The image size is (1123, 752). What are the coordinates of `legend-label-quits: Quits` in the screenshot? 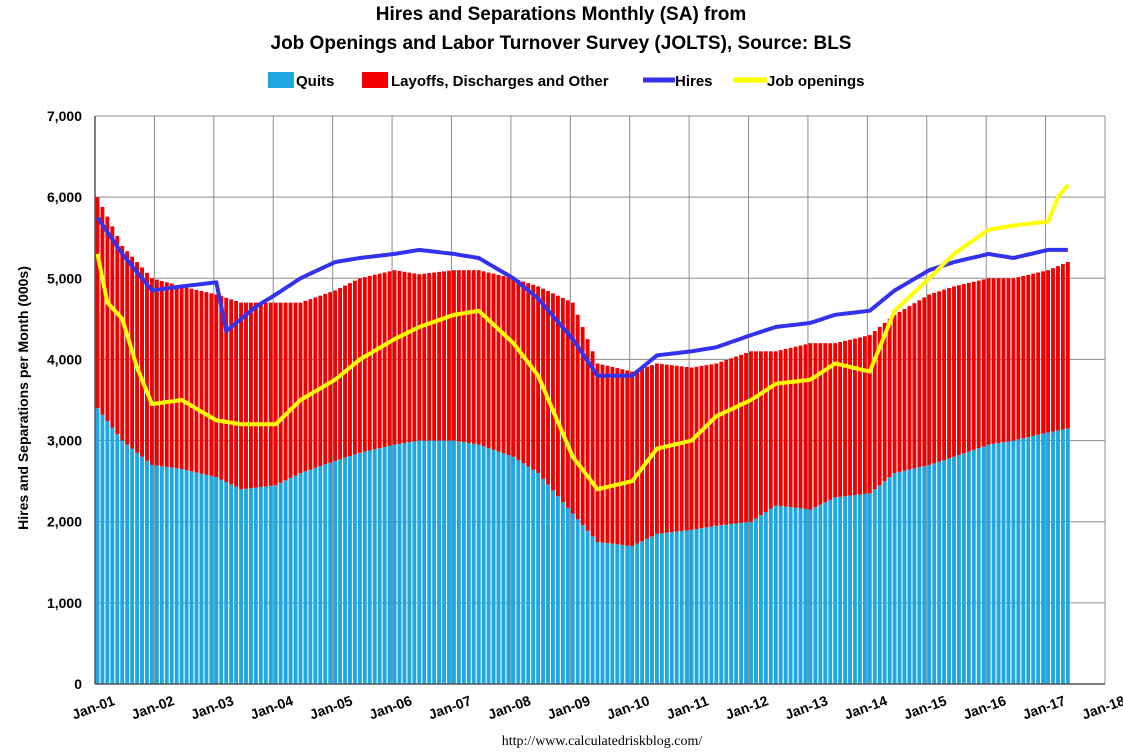 It's located at (315, 81).